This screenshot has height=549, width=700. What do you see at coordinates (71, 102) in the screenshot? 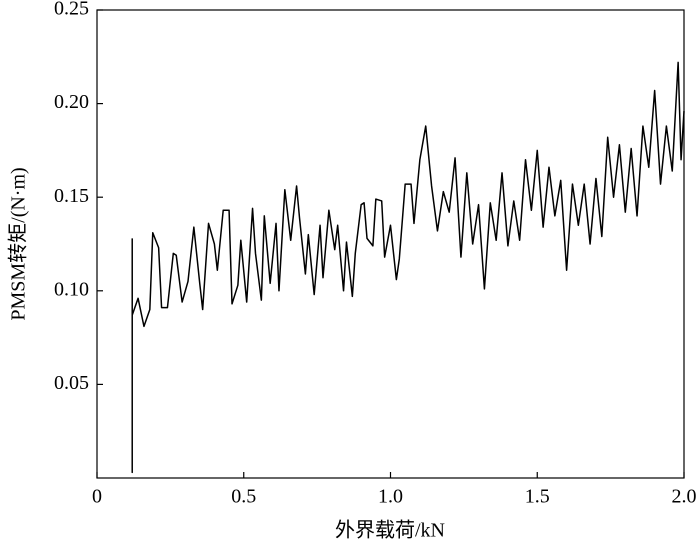
I see `y-tick-label: 0.20` at bounding box center [71, 102].